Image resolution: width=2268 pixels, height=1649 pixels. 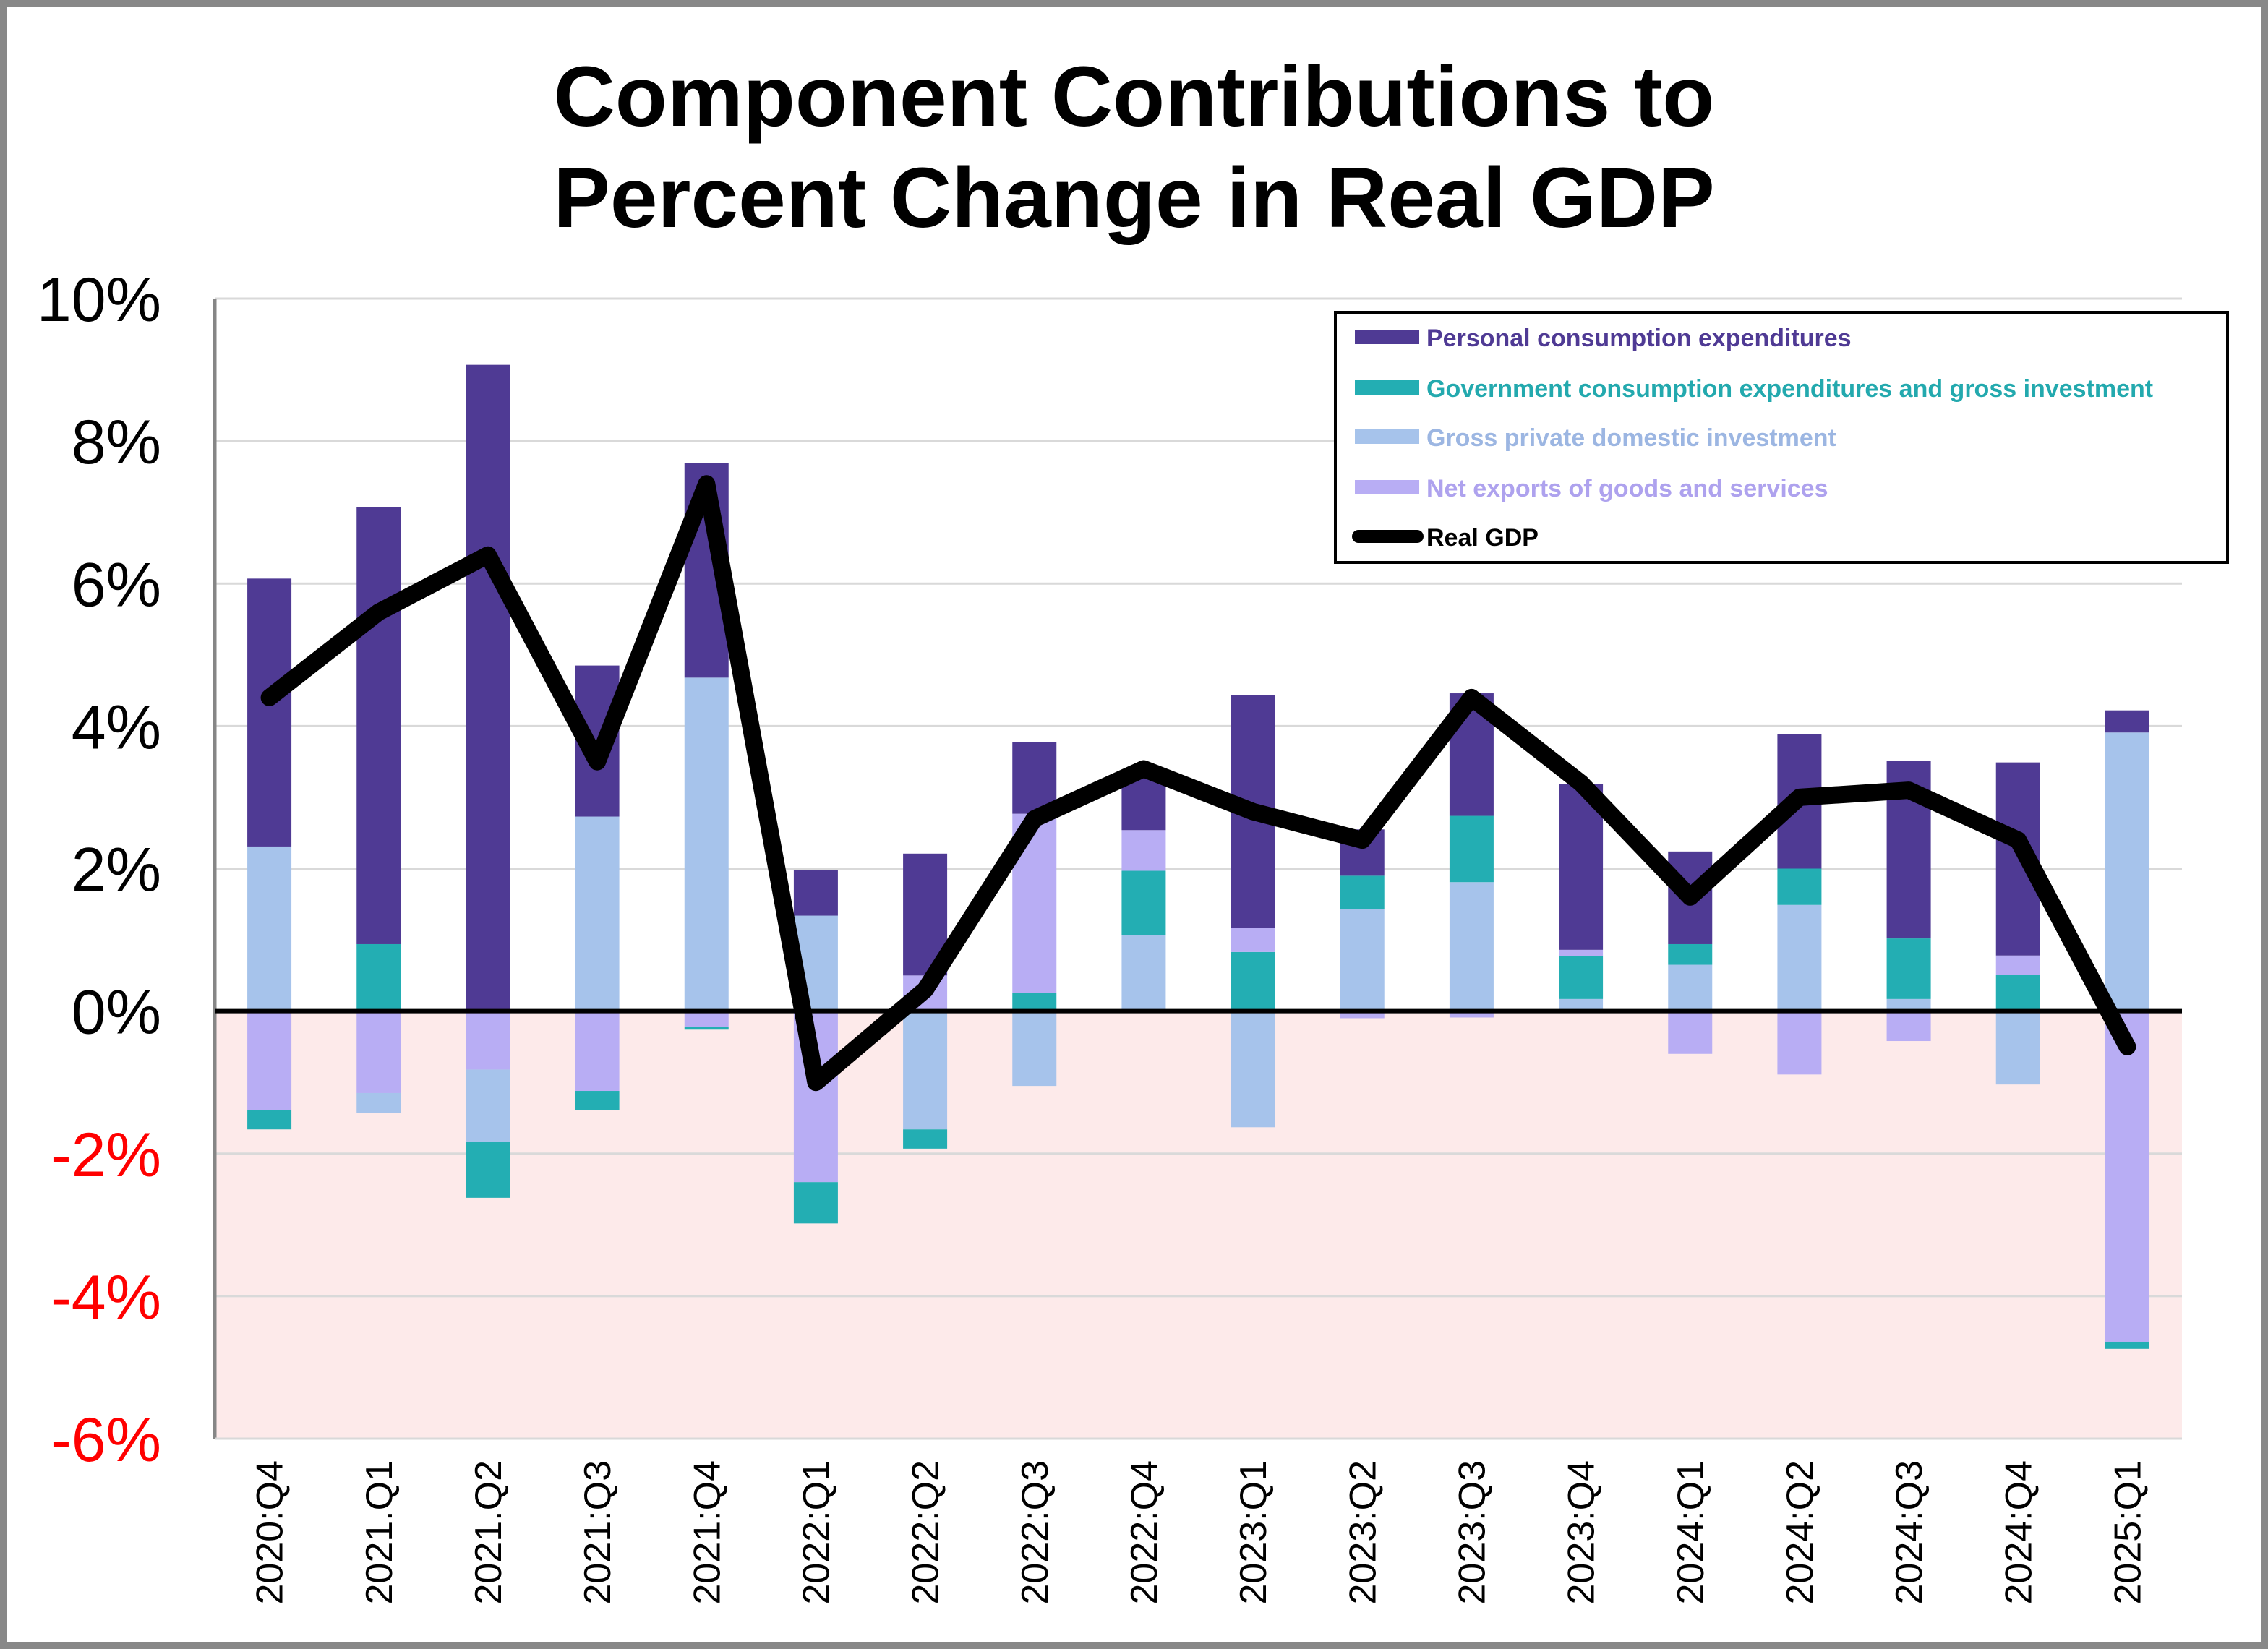 What do you see at coordinates (488, 1170) in the screenshot?
I see `bar-gov-2021-Q2` at bounding box center [488, 1170].